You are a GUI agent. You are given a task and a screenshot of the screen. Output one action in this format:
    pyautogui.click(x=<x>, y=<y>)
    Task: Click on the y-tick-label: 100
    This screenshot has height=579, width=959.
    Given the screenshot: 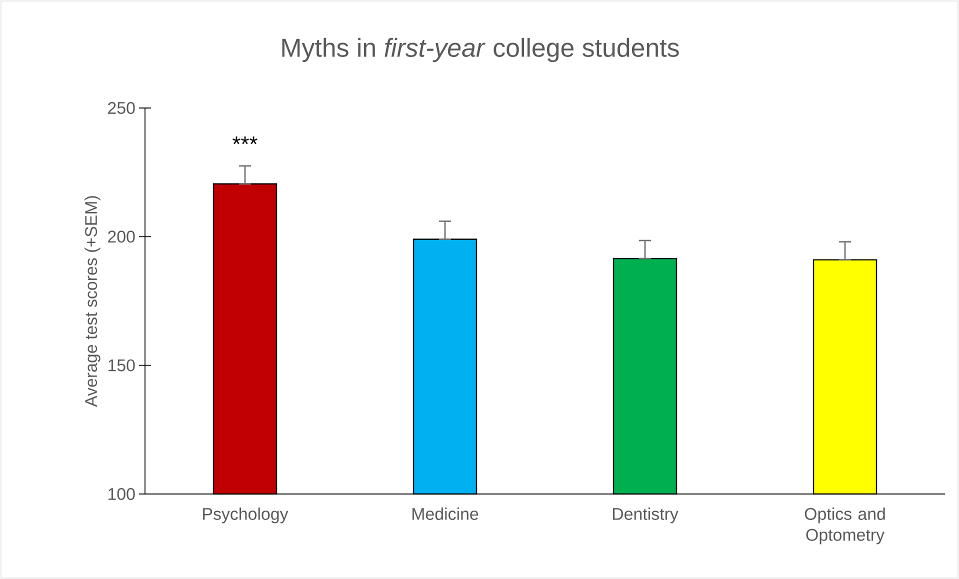 What is the action you would take?
    pyautogui.click(x=121, y=494)
    